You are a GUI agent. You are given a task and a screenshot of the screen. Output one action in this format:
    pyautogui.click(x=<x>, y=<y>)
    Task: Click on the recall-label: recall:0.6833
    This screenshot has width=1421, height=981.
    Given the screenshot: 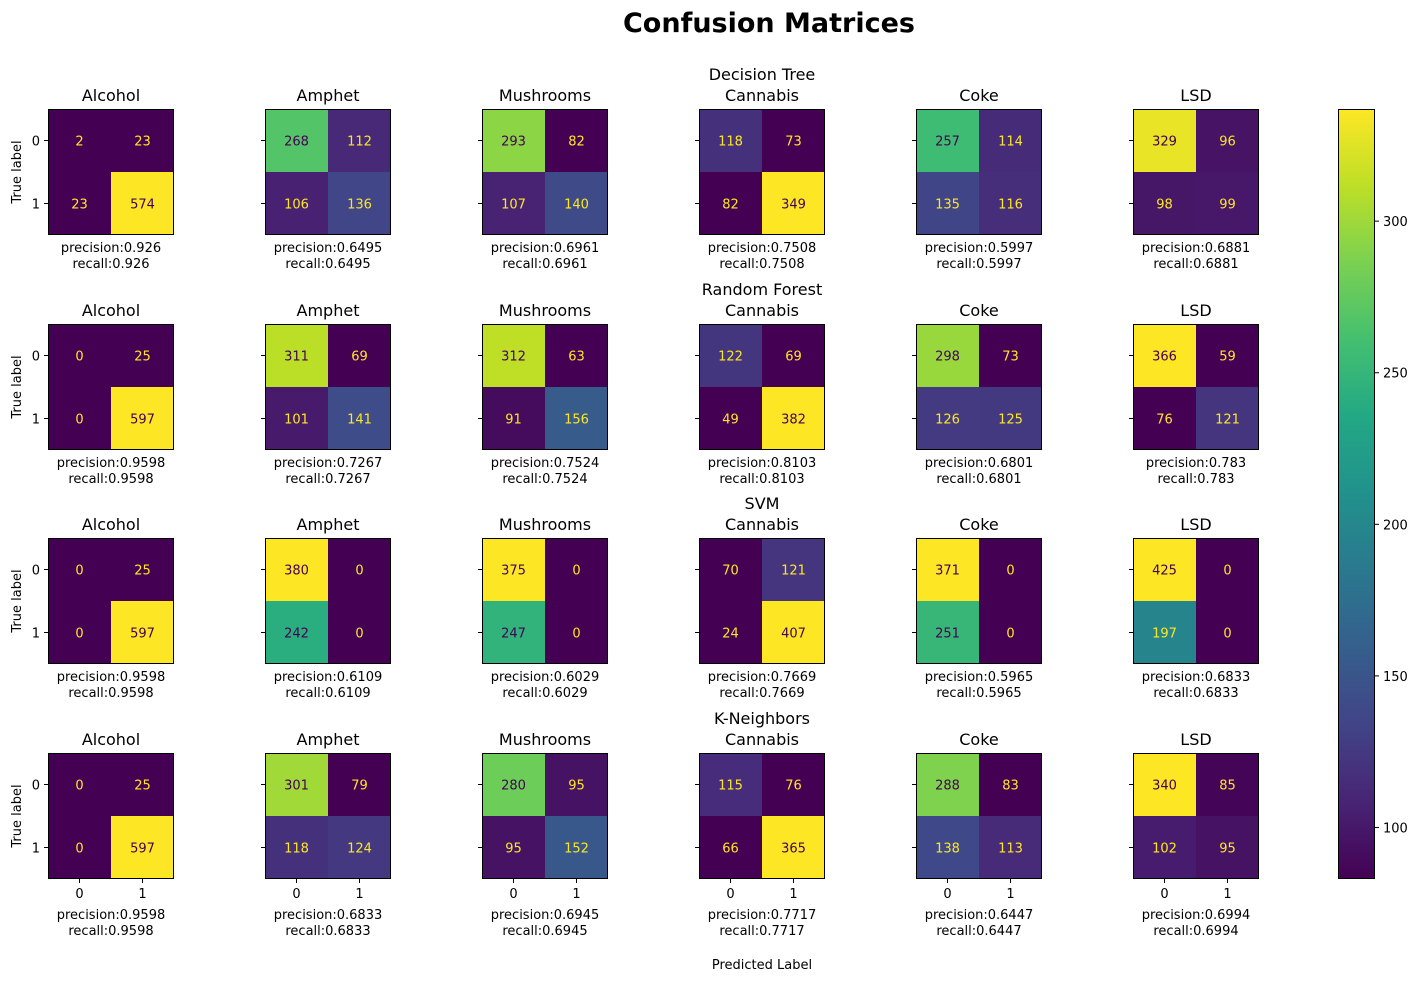 What is the action you would take?
    pyautogui.click(x=327, y=931)
    